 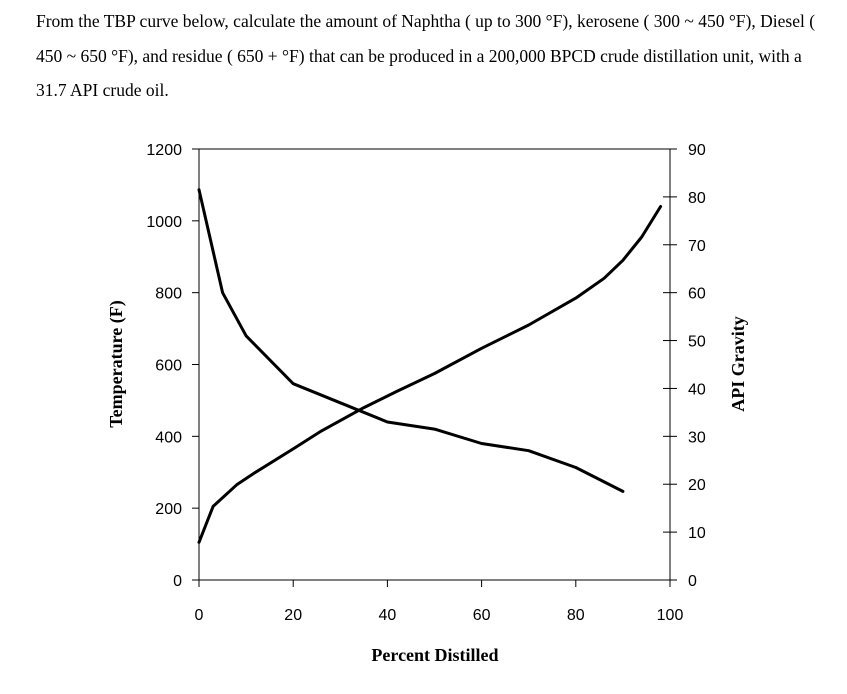 What do you see at coordinates (199, 615) in the screenshot?
I see `x-tick-label: 0` at bounding box center [199, 615].